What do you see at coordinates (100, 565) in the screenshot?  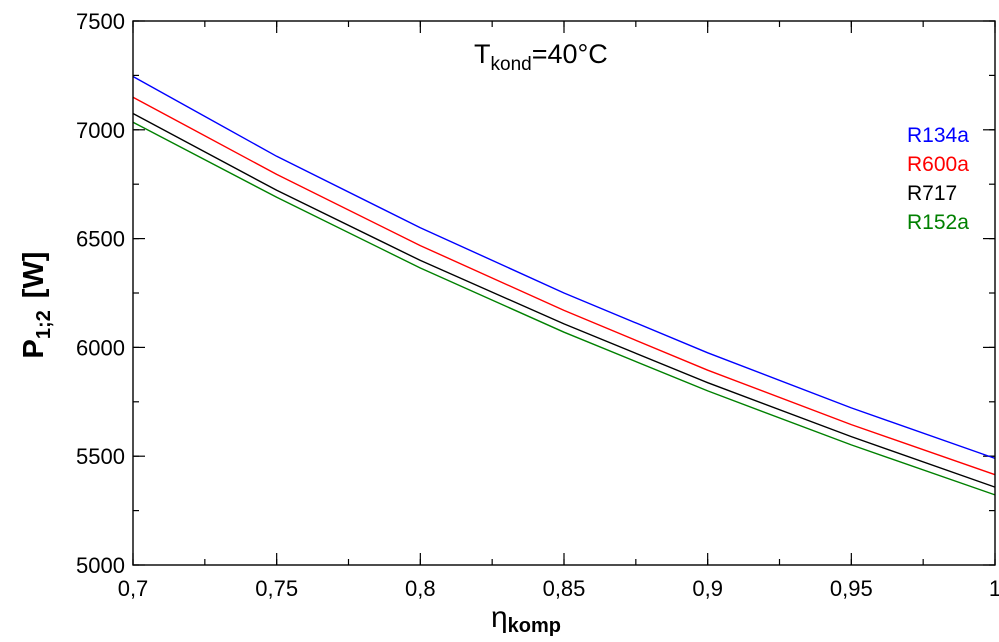 I see `y-tick-label: 5000` at bounding box center [100, 565].